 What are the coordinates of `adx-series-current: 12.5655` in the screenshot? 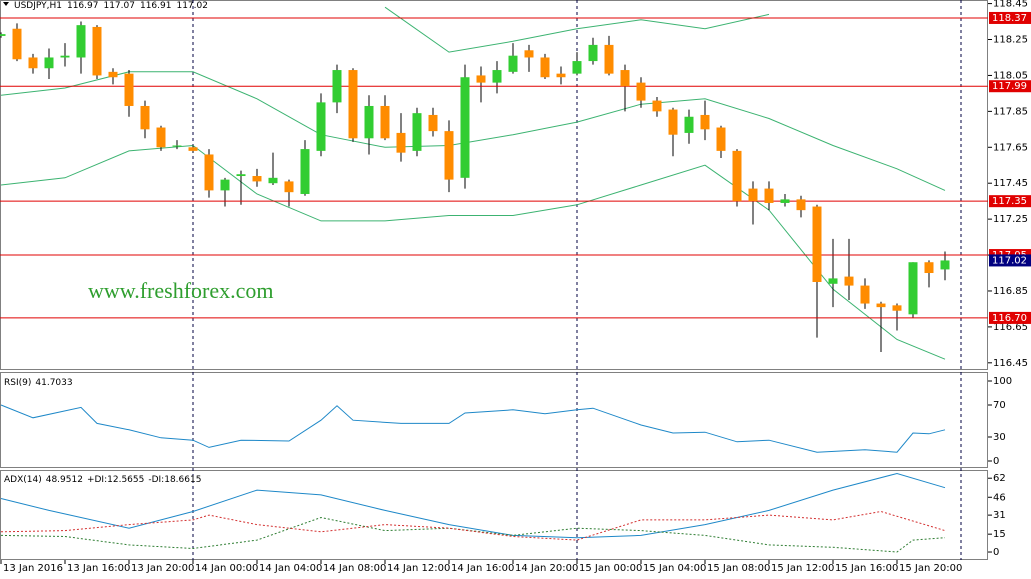 It's located at (125, 480).